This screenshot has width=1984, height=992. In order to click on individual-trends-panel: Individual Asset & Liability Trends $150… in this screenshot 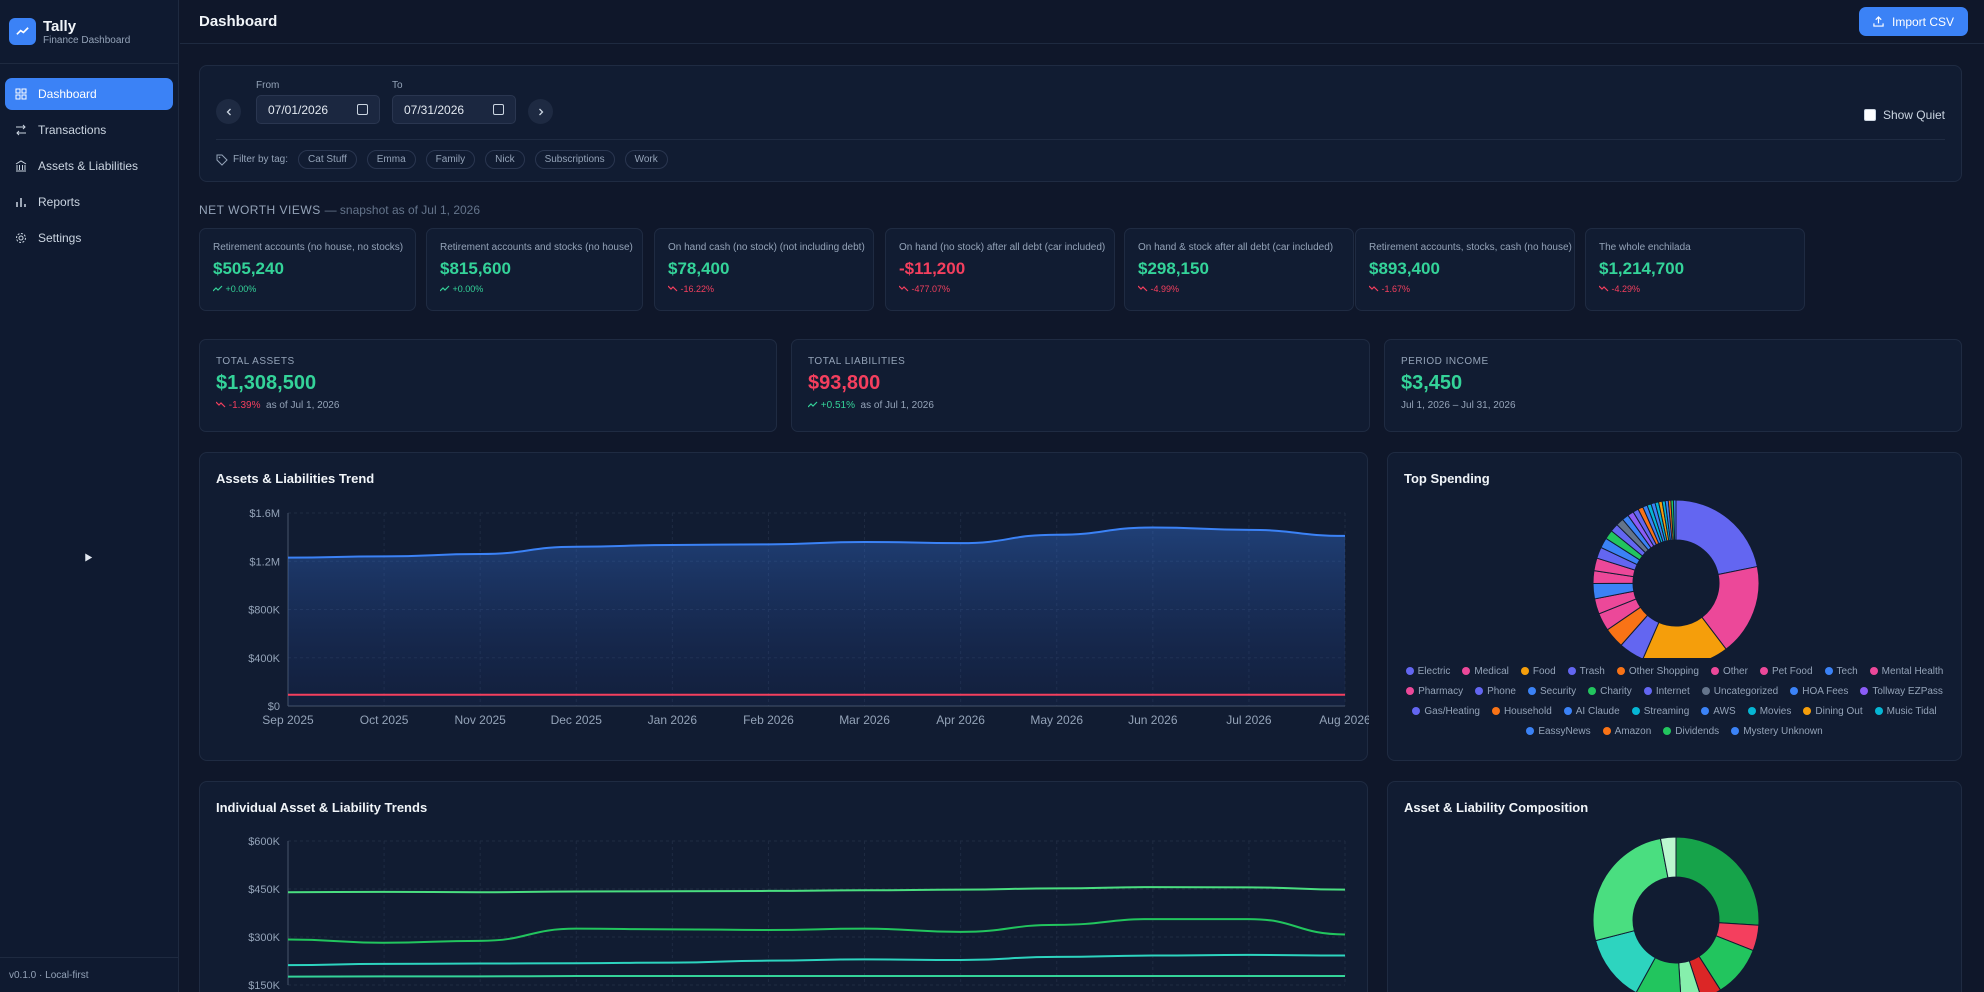, I will do `click(783, 886)`.